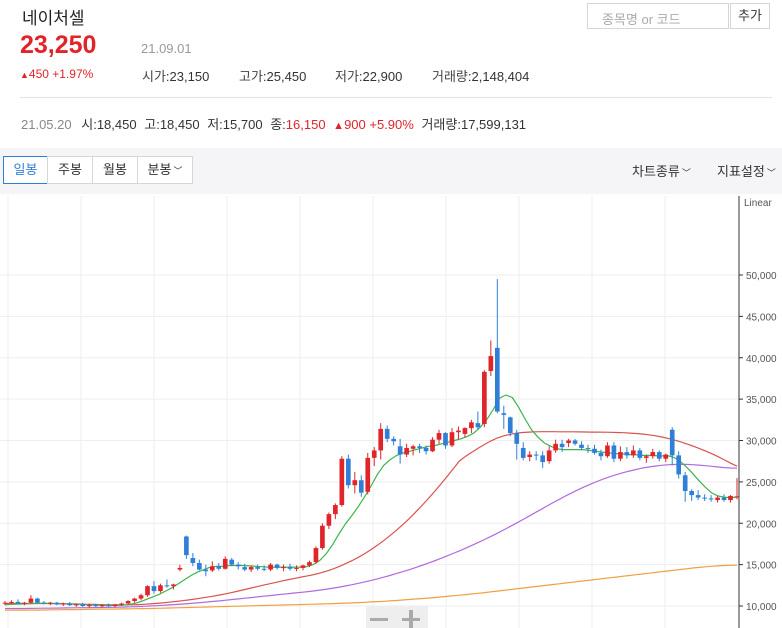 This screenshot has height=628, width=782. Describe the element at coordinates (750, 16) in the screenshot. I see `add-button: 추가` at that location.